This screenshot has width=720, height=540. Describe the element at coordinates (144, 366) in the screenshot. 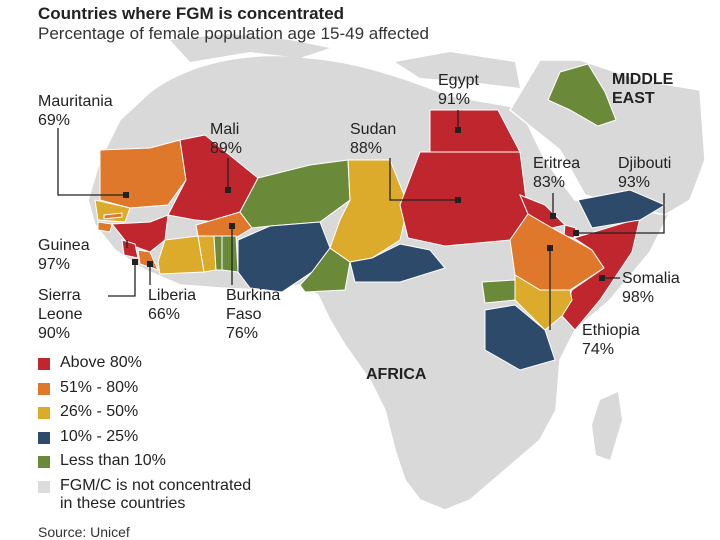

I see `legend-item-above-80: Above 80%` at that location.